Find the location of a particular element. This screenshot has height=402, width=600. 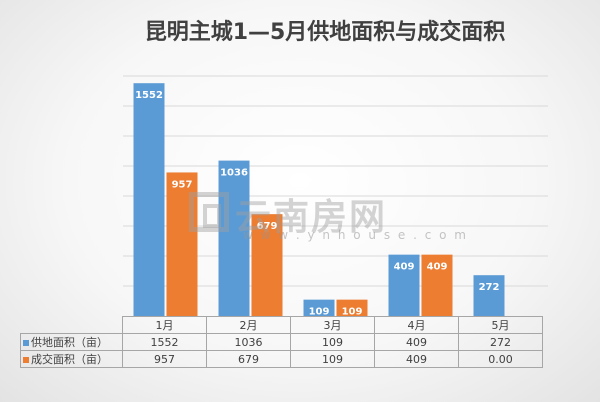

category-label: 1月 is located at coordinates (164, 325).